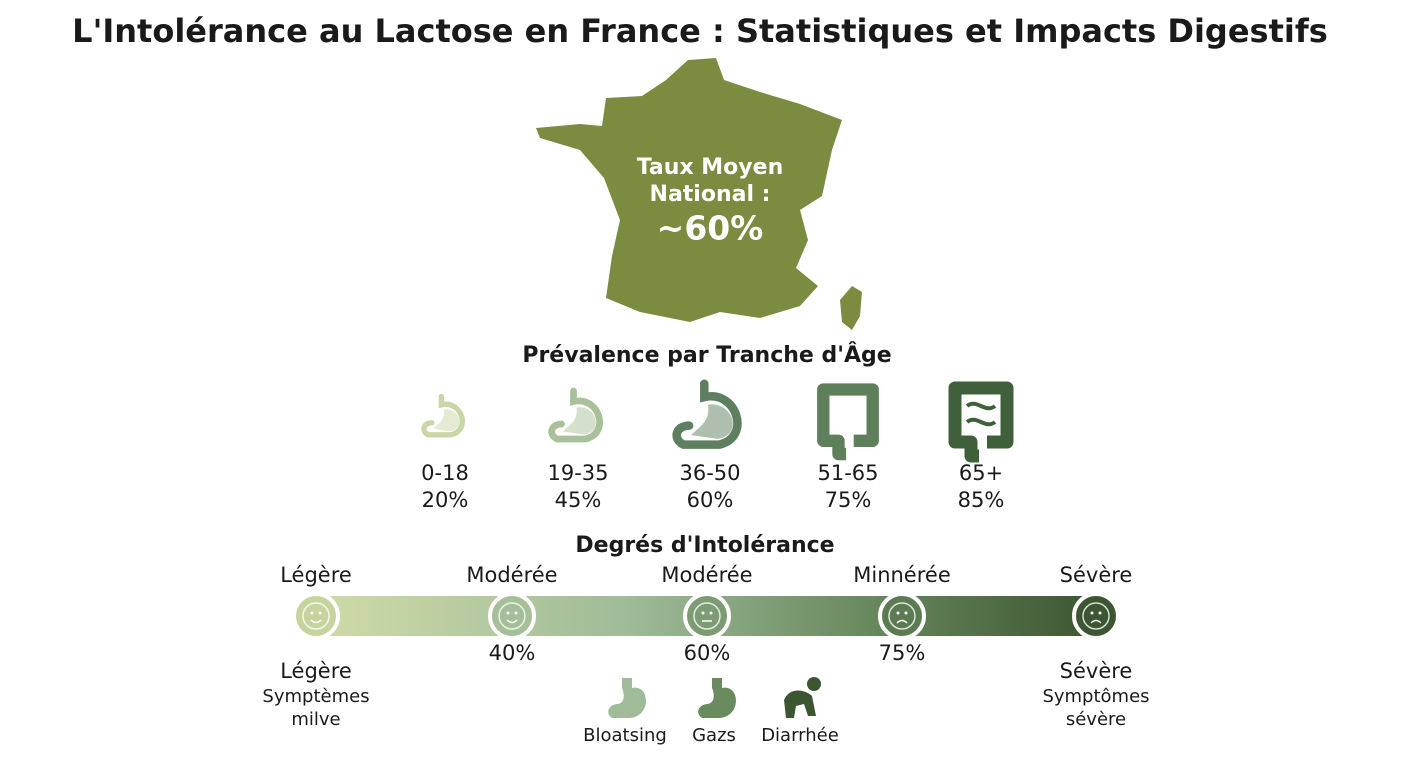 This screenshot has width=1408, height=768. Describe the element at coordinates (445, 500) in the screenshot. I see `age-value: 20%` at that location.